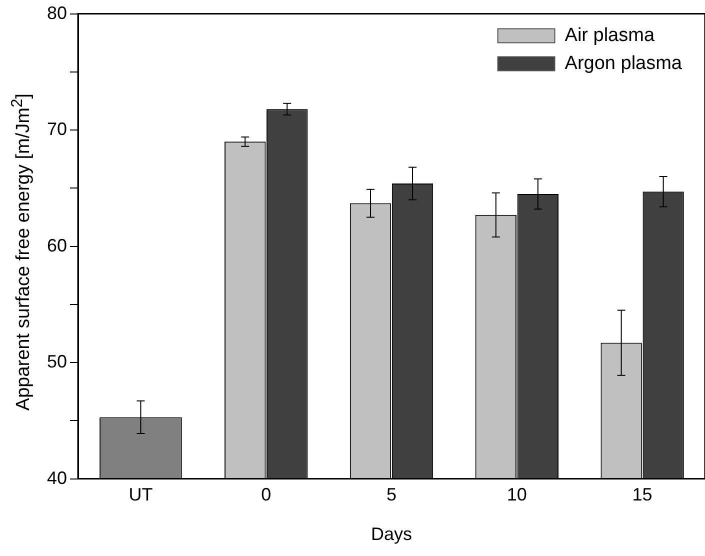  I want to click on x-tick-label: 10, so click(516, 494).